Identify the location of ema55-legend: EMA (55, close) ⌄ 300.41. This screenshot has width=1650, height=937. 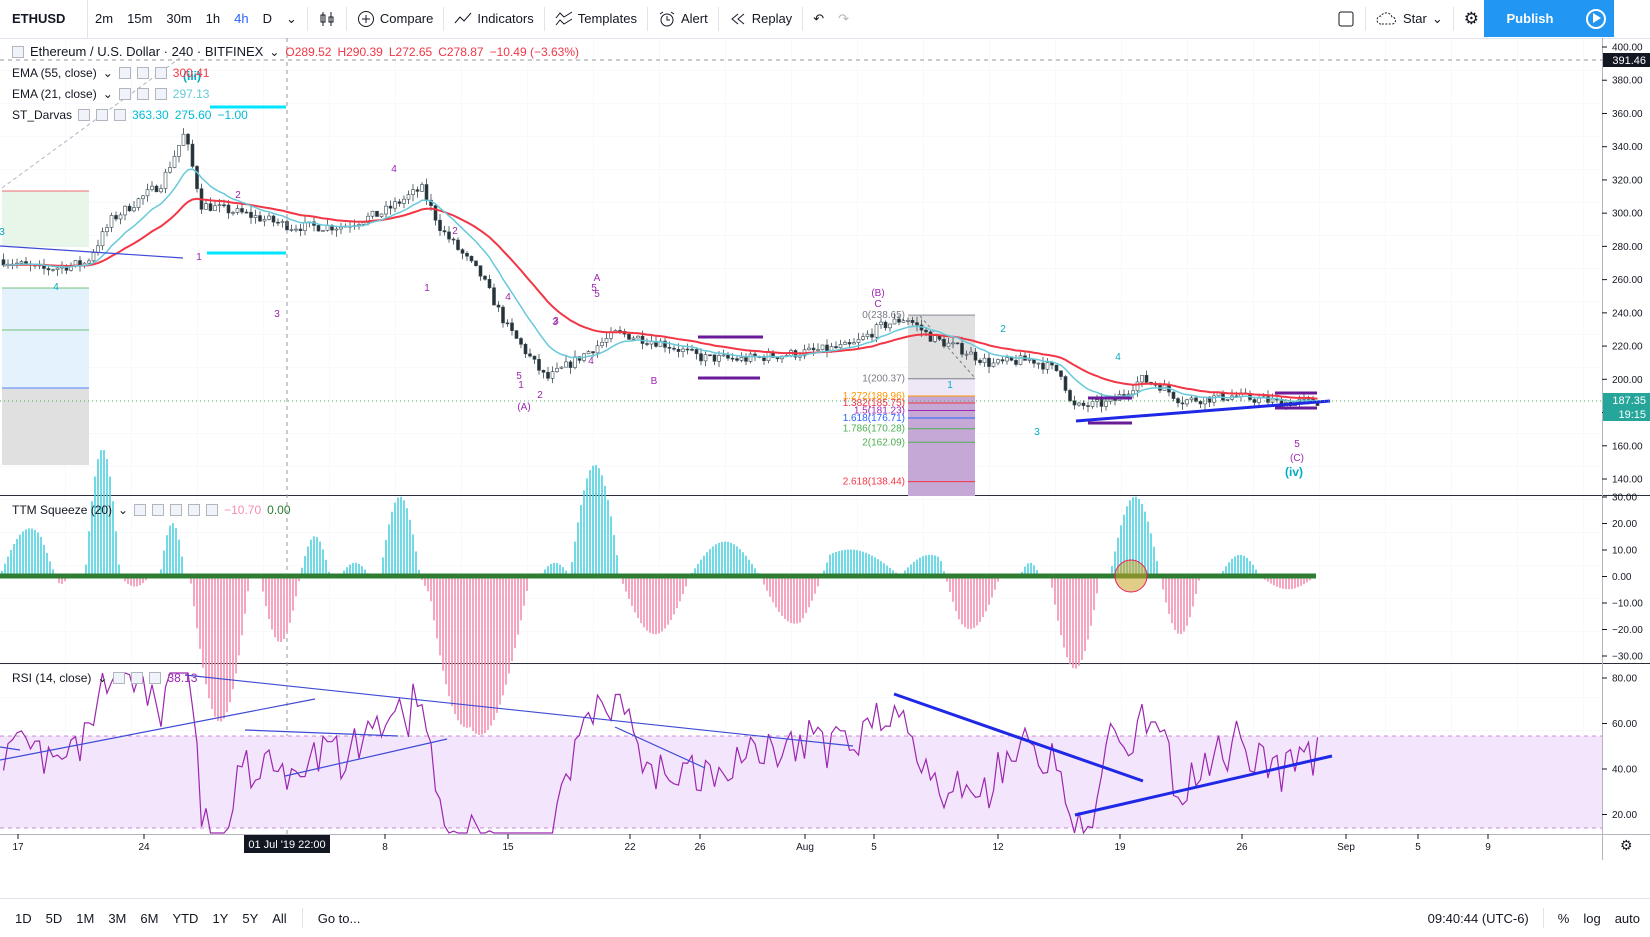
(110, 73).